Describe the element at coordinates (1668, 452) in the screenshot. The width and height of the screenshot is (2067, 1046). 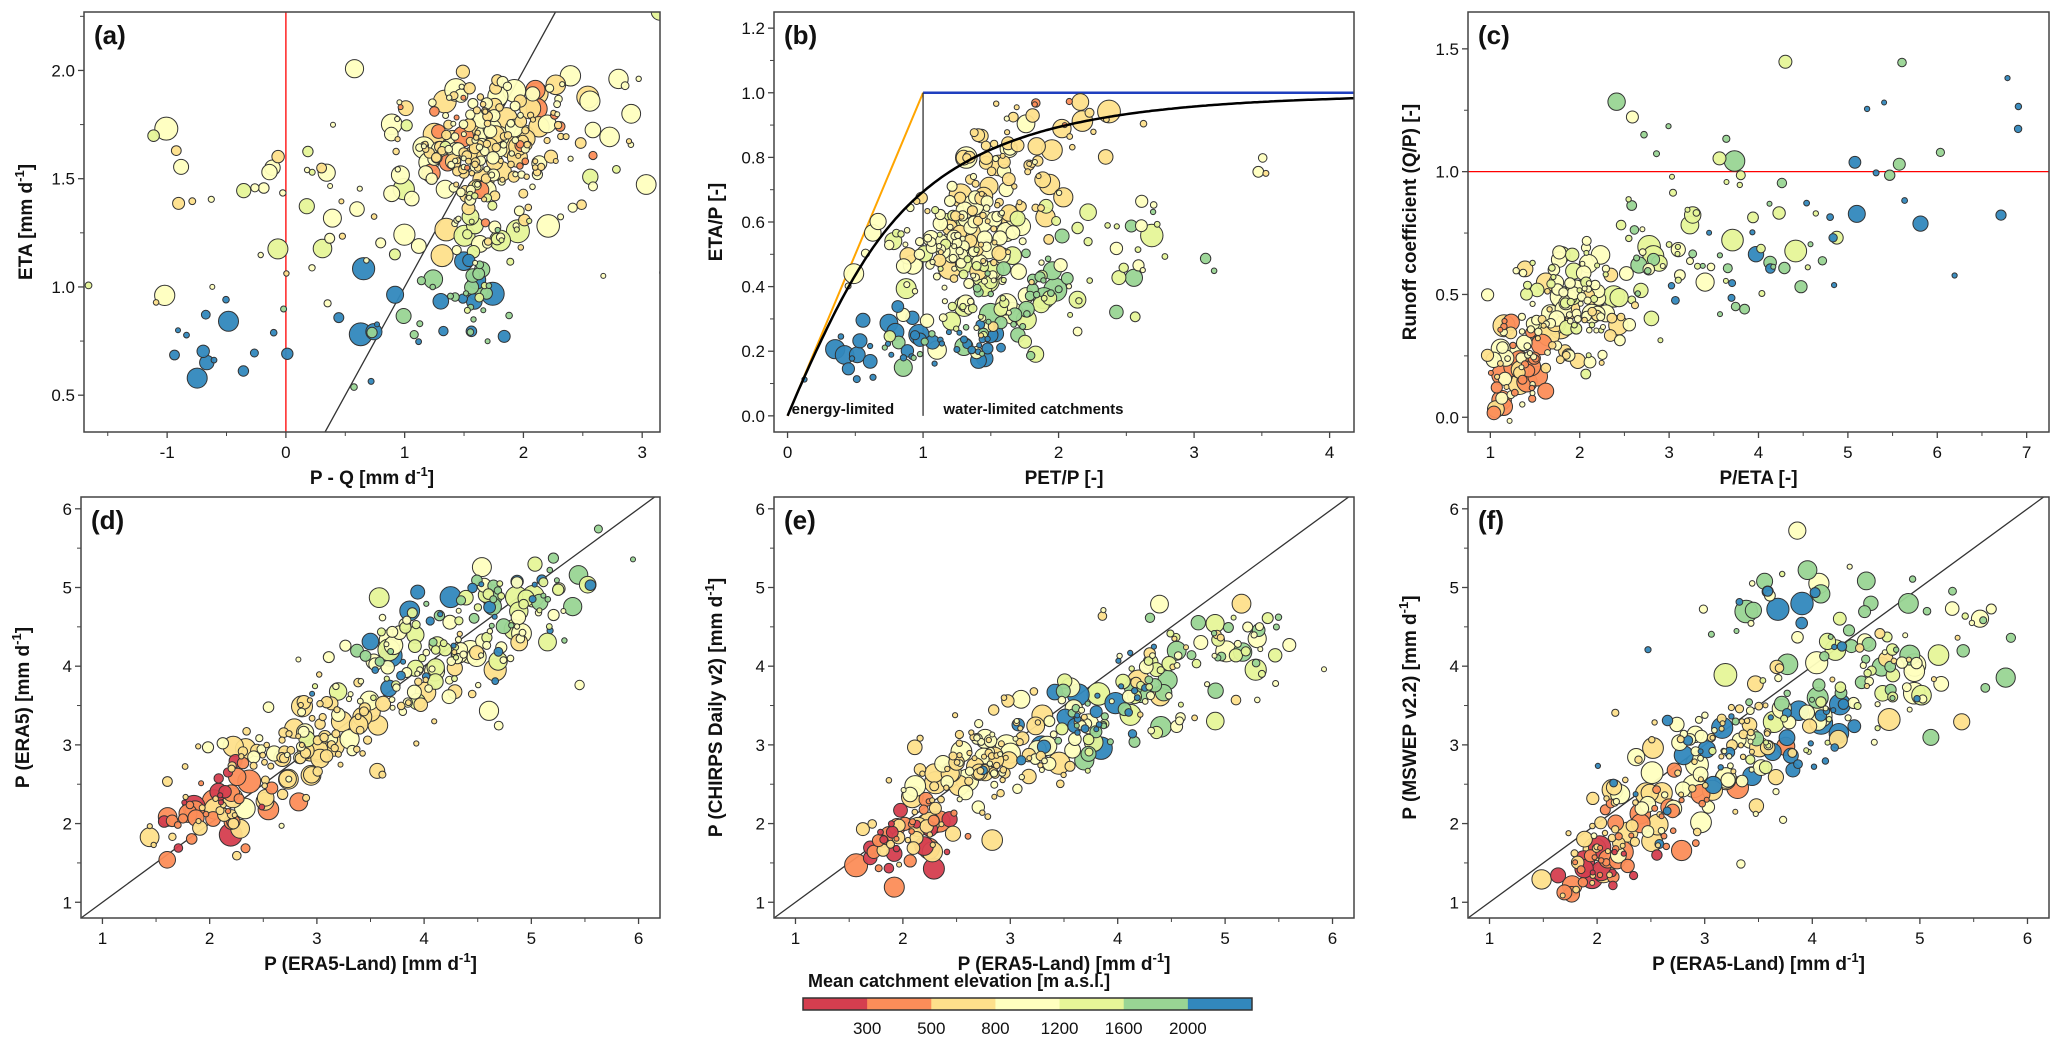
I see `x-tick-label: 3` at that location.